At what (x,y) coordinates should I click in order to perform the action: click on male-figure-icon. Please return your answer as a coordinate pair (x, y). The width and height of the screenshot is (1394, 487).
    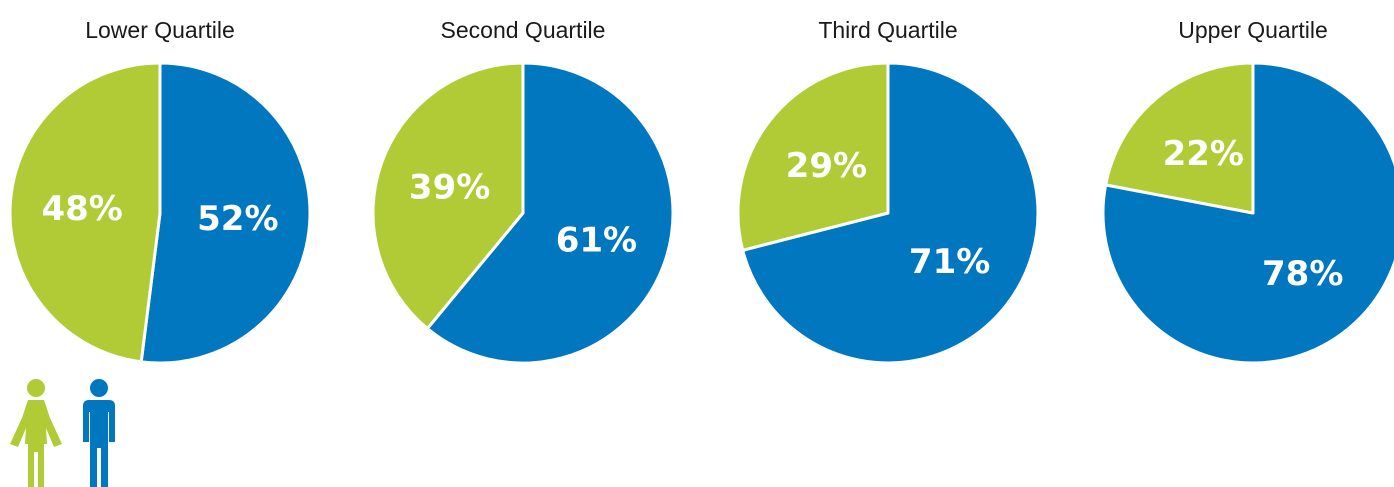
    Looking at the image, I should click on (99, 433).